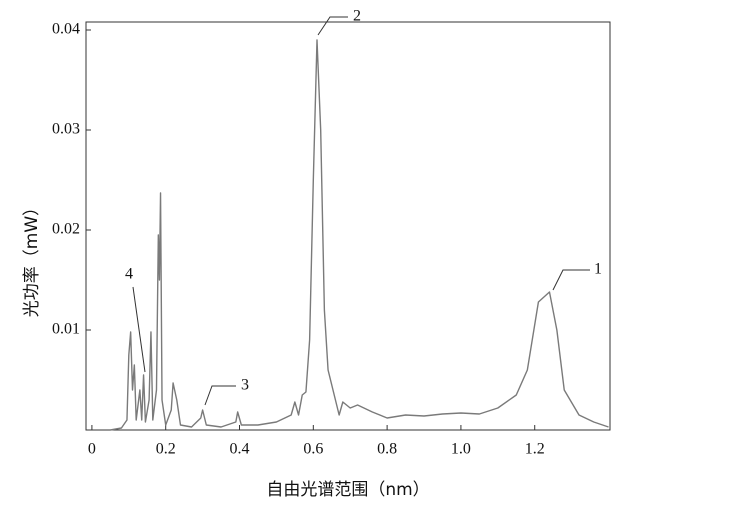 This screenshot has width=735, height=520. I want to click on annotation: 3, so click(245, 385).